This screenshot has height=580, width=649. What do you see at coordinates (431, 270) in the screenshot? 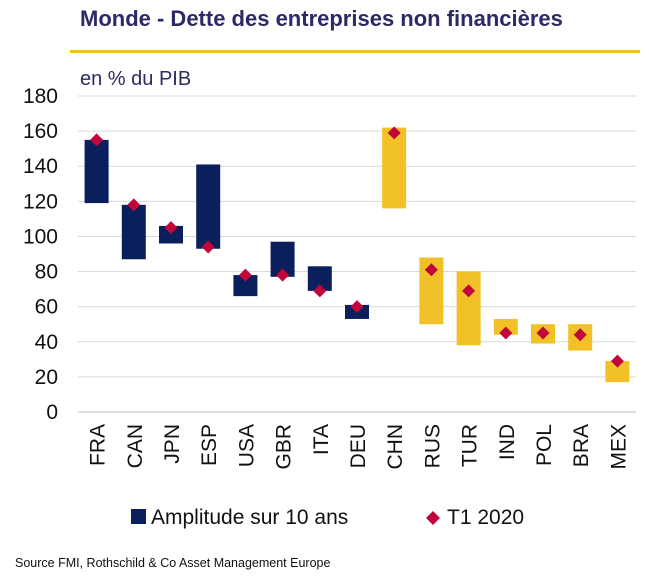
I see `marker-rus` at bounding box center [431, 270].